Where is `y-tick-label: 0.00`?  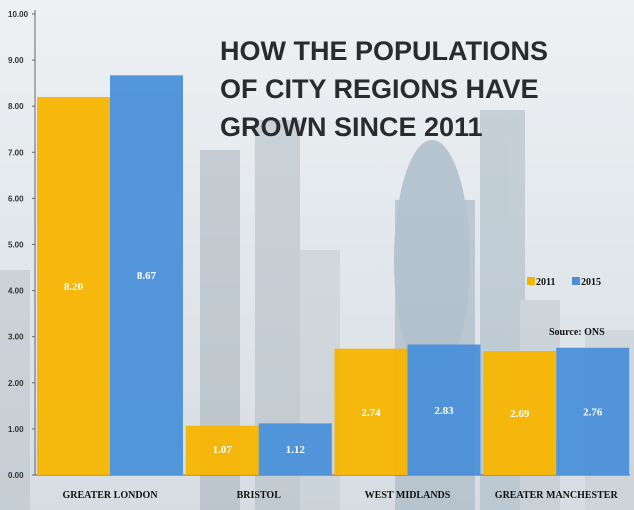
y-tick-label: 0.00 is located at coordinates (16, 475).